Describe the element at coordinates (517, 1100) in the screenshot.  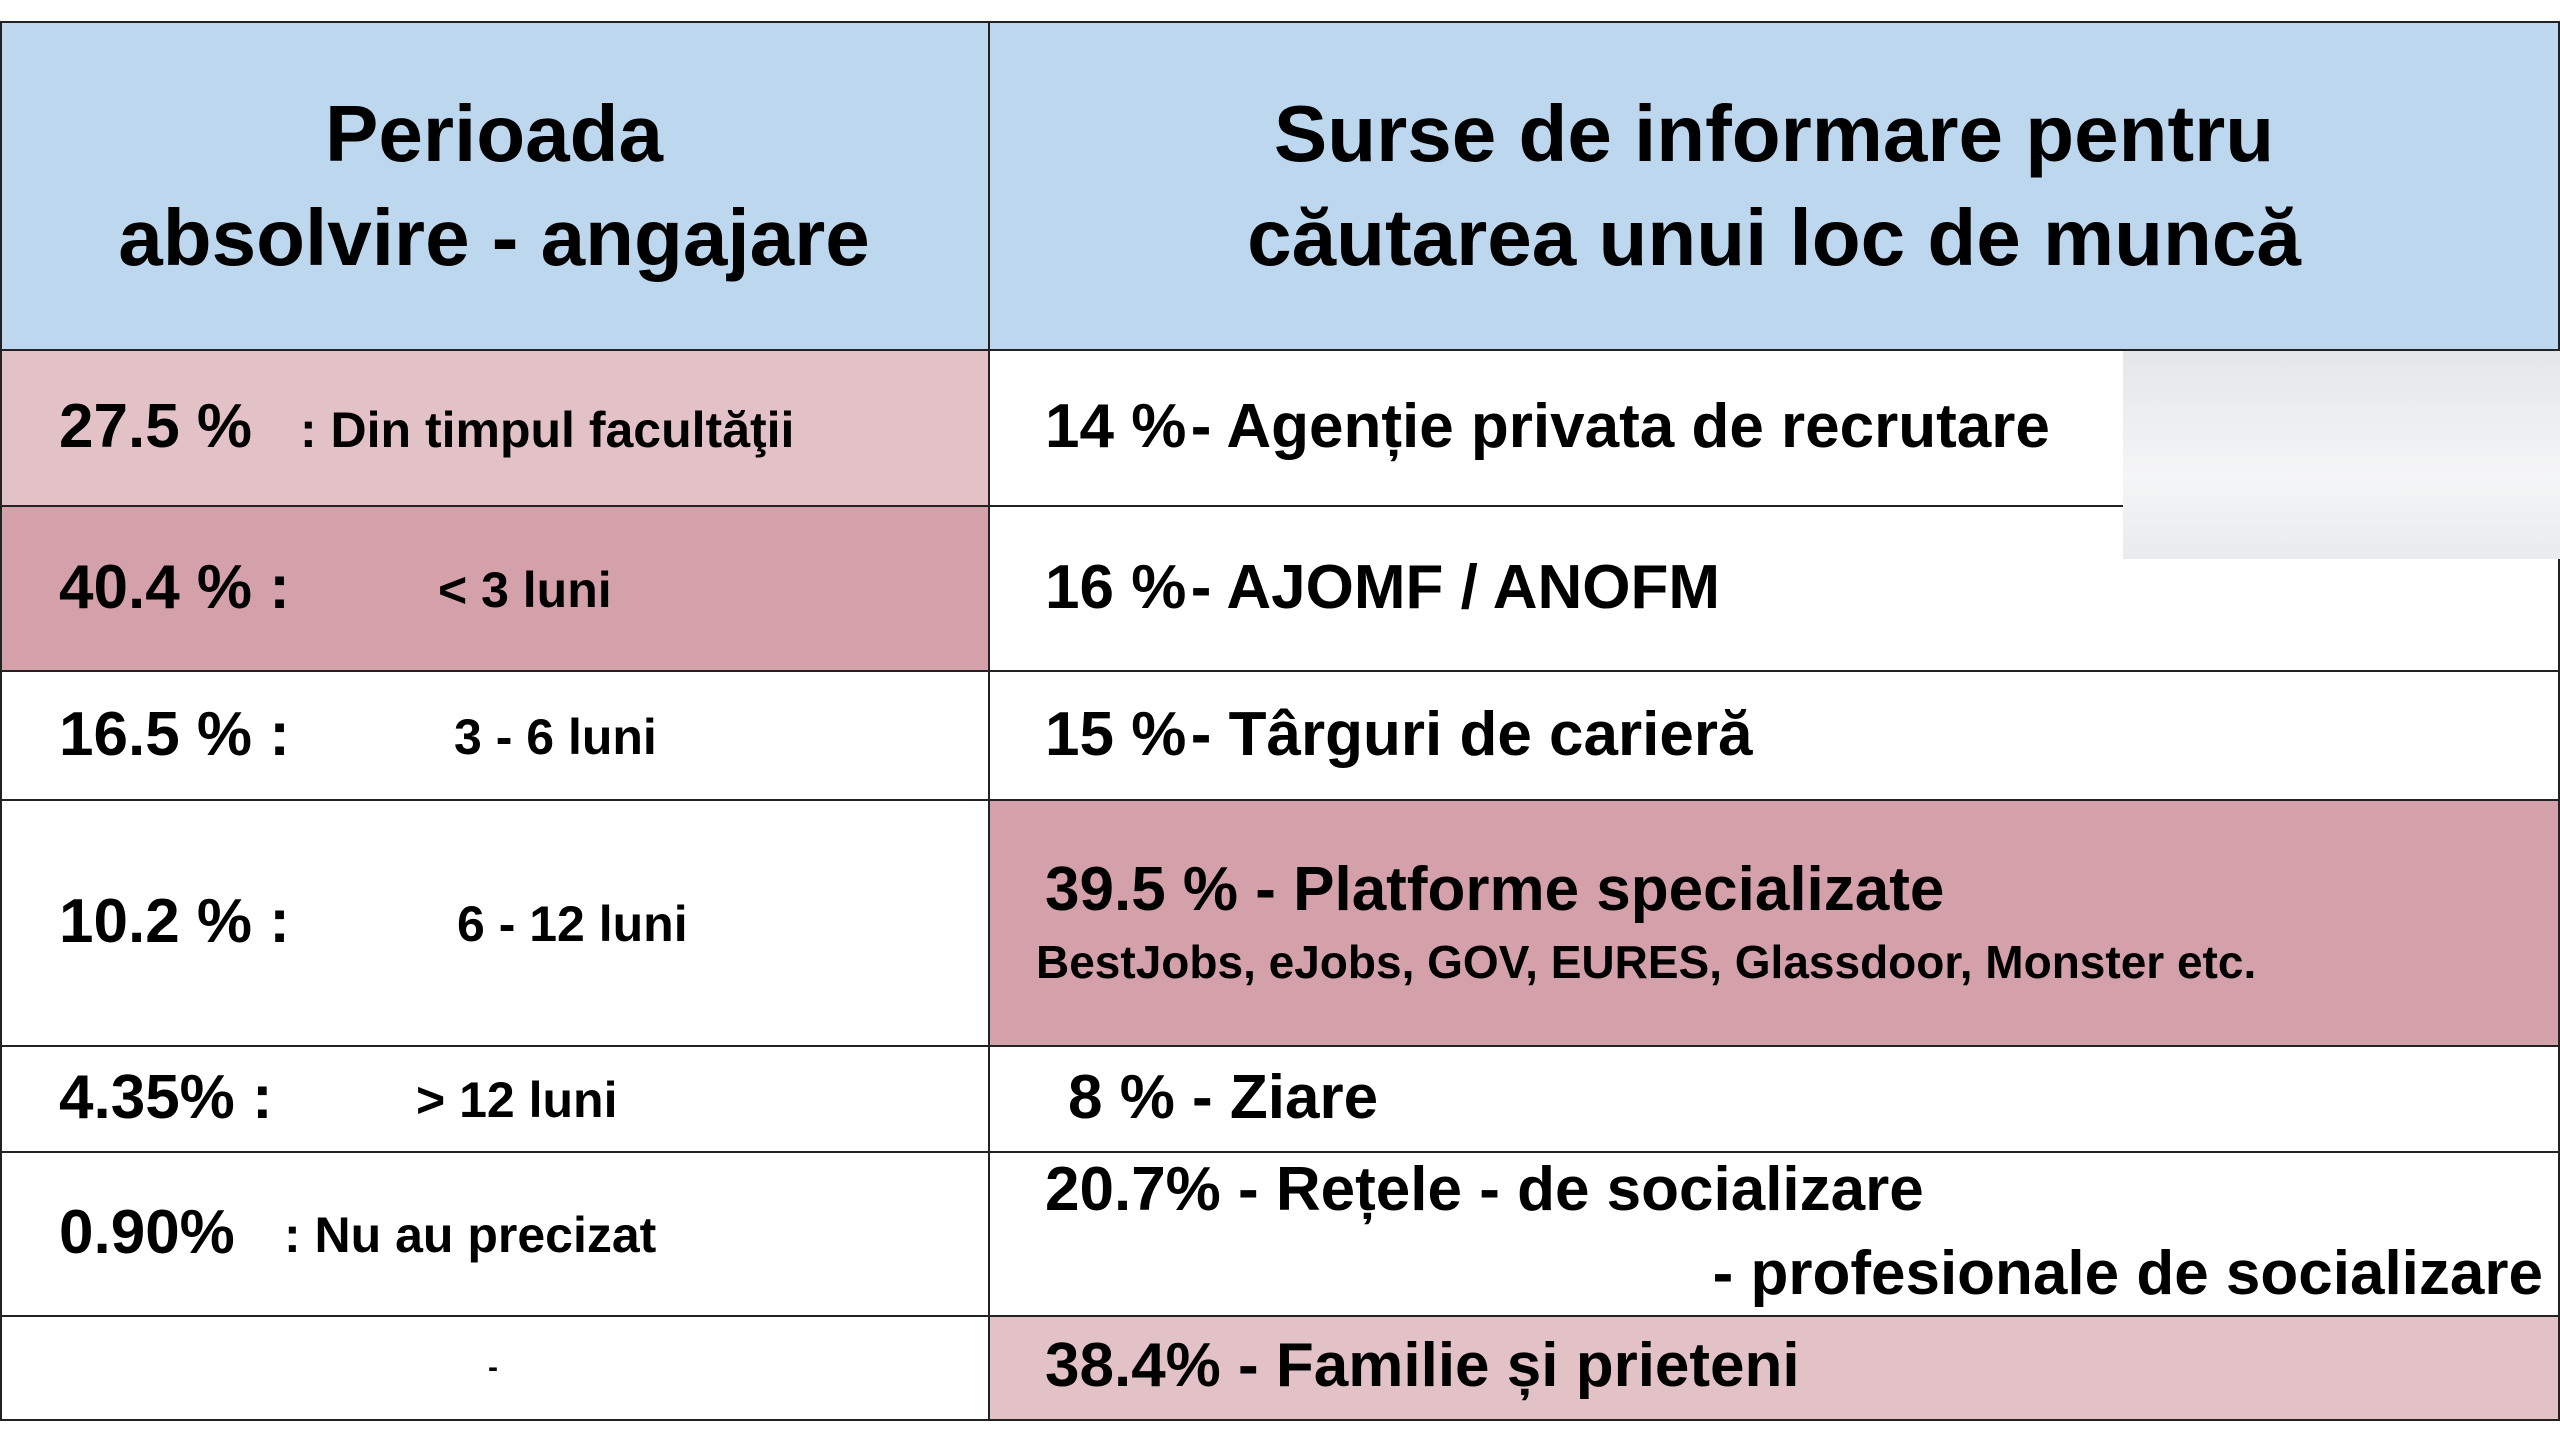
I see `period: > 12 luni` at that location.